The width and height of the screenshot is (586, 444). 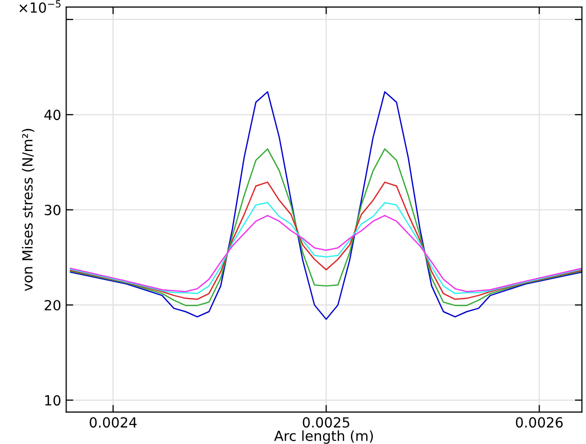 I want to click on x-tick-label: 0.0024, so click(x=113, y=422).